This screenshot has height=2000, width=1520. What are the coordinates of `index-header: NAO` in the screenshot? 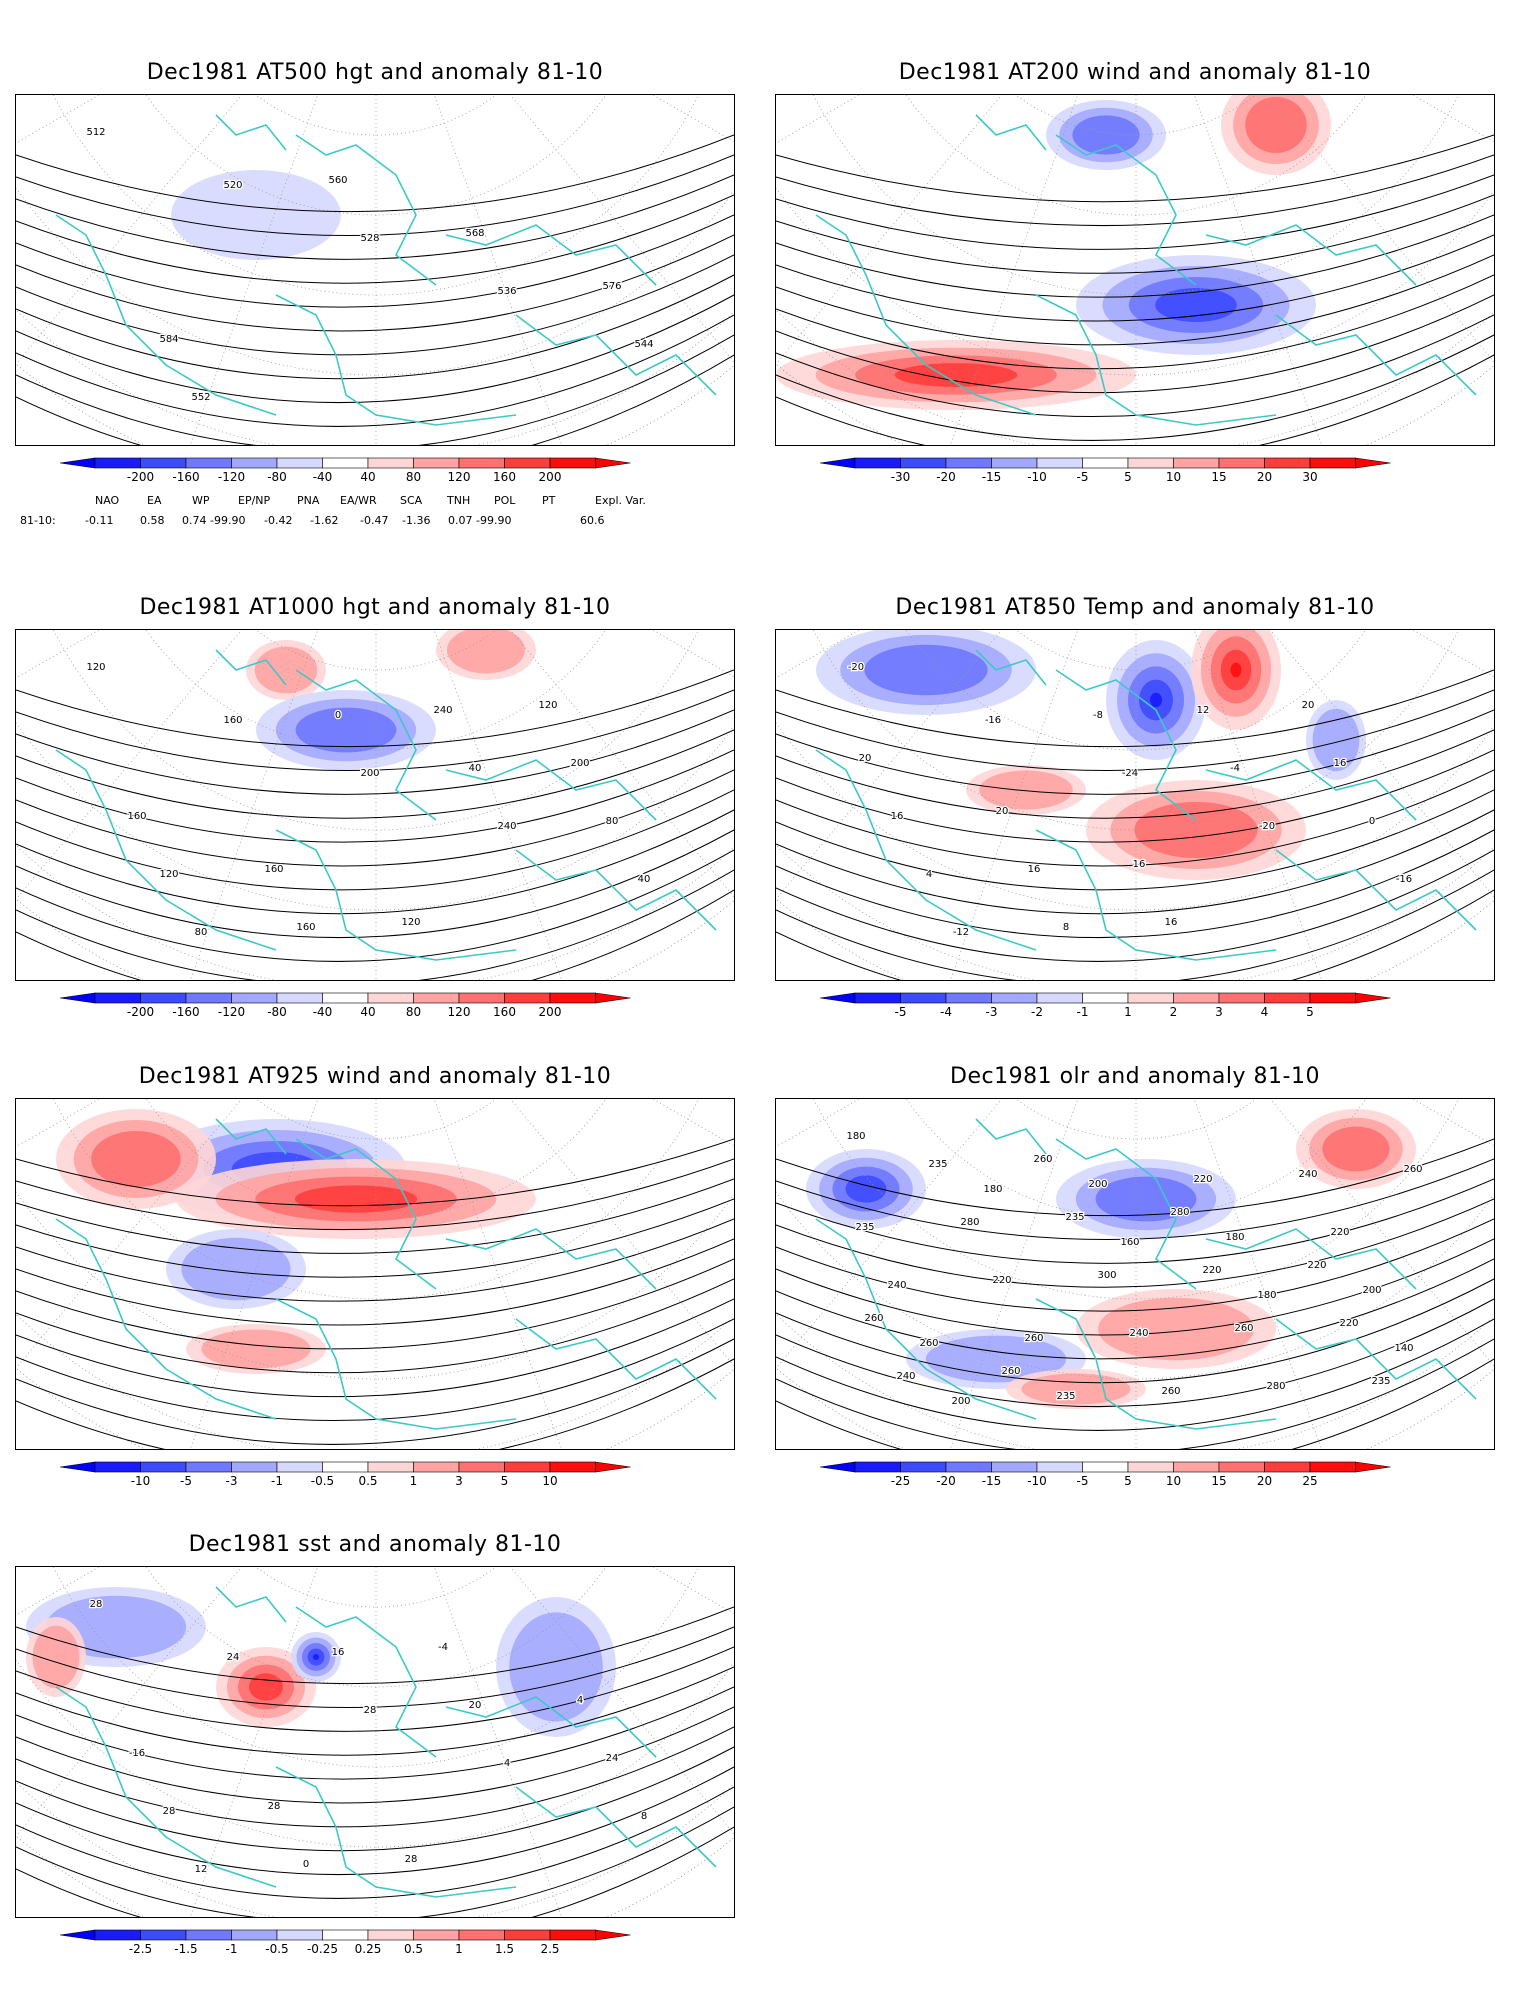 It's located at (107, 500).